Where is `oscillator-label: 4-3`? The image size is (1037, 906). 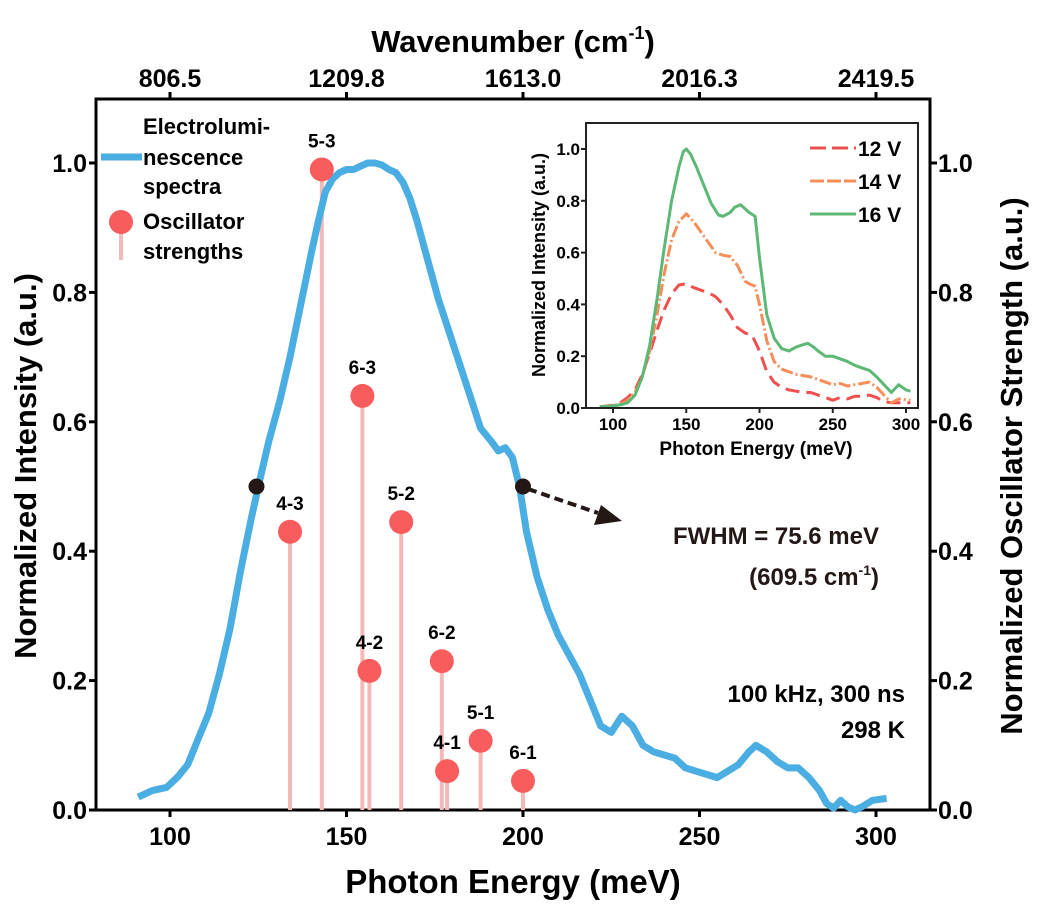
oscillator-label: 4-3 is located at coordinates (289, 504).